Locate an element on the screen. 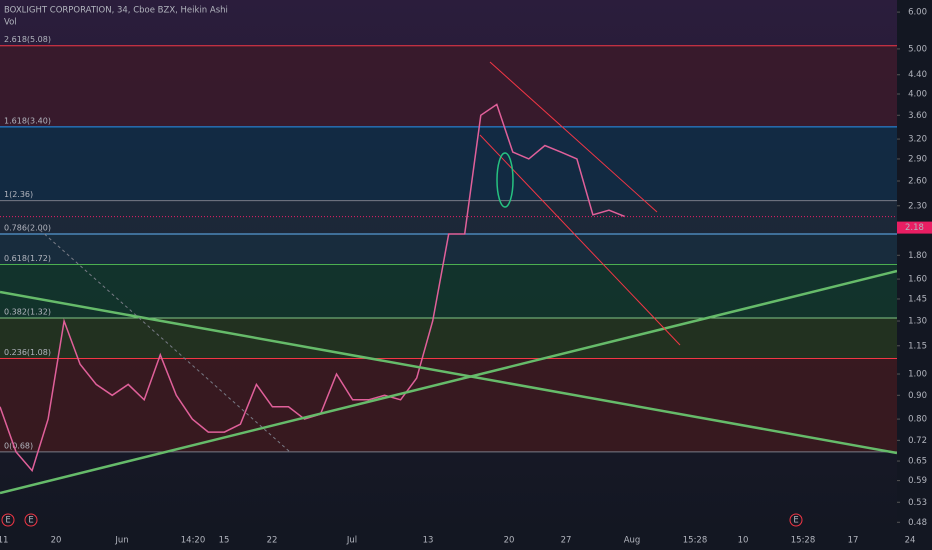 This screenshot has width=932, height=550. y-tick-label: 2.30 is located at coordinates (917, 206).